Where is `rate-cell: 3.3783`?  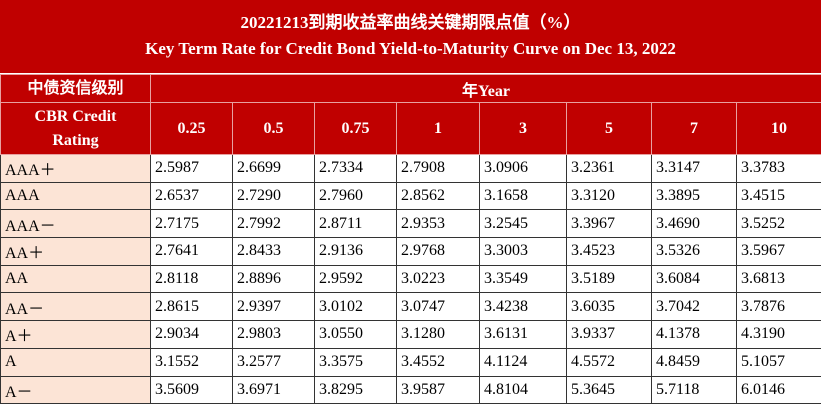 rate-cell: 3.3783 is located at coordinates (778, 168).